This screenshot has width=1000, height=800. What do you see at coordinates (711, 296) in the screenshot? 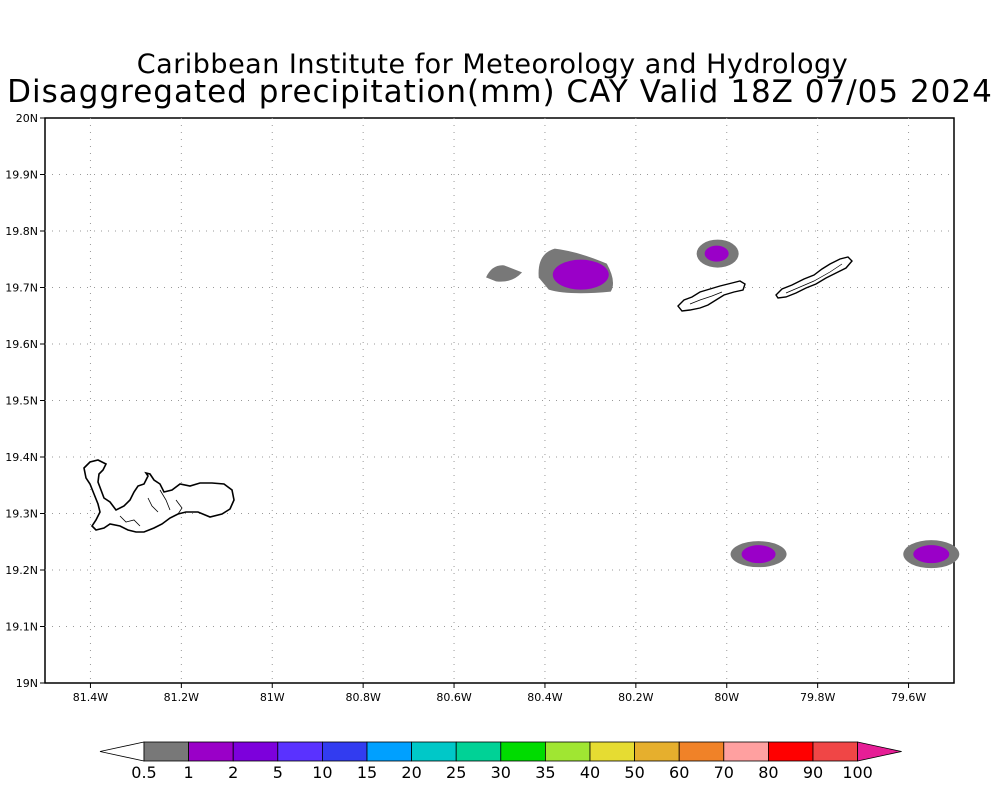
I see `island-little-cayman` at bounding box center [711, 296].